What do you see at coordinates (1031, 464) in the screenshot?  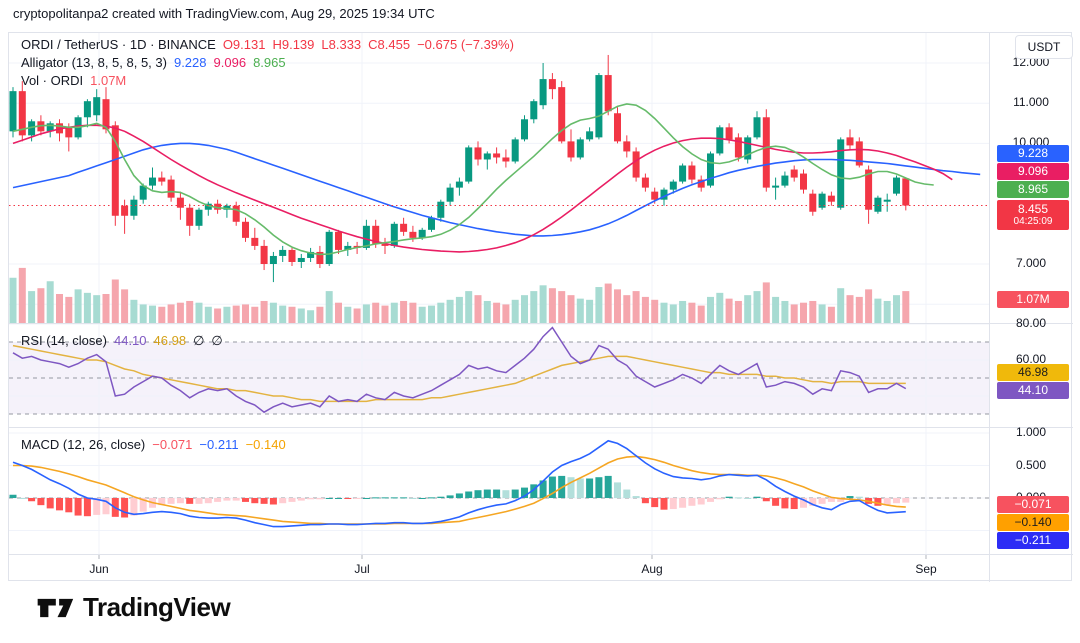 I see `macd-tick-label: 0.500` at bounding box center [1031, 464].